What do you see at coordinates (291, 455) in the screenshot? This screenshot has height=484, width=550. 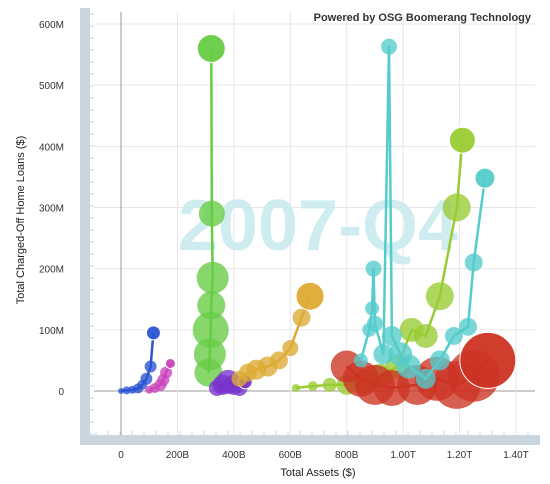 I see `x-tick-label: 600B` at bounding box center [291, 455].